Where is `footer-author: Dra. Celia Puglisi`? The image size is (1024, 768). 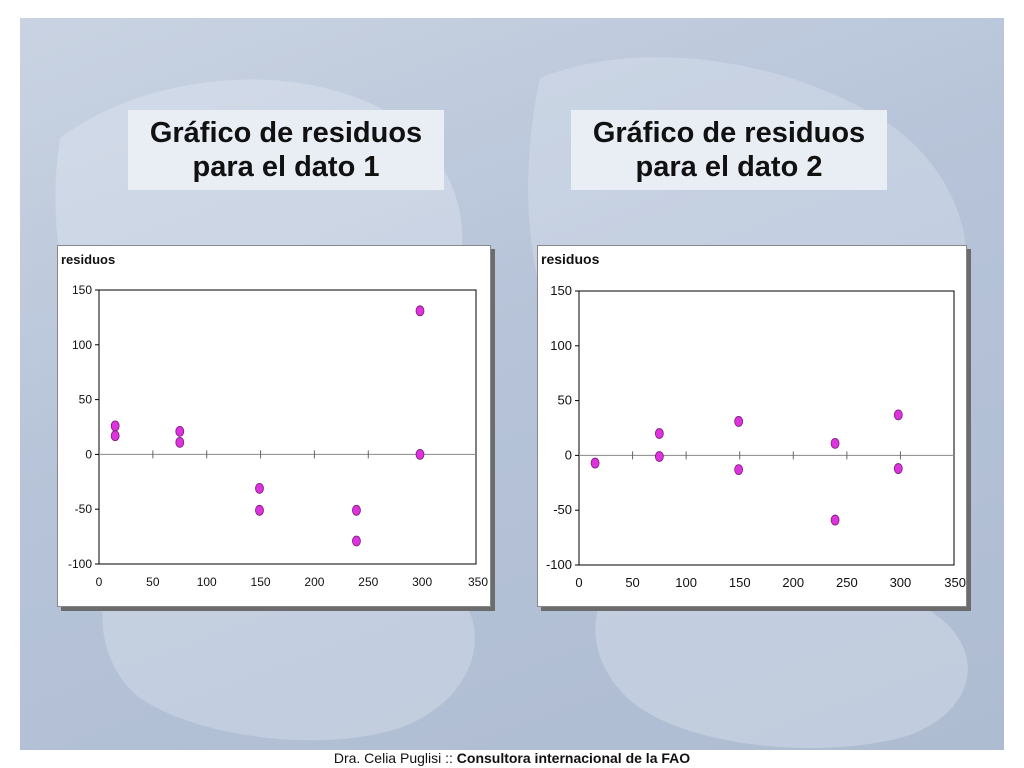 footer-author: Dra. Celia Puglisi is located at coordinates (387, 758).